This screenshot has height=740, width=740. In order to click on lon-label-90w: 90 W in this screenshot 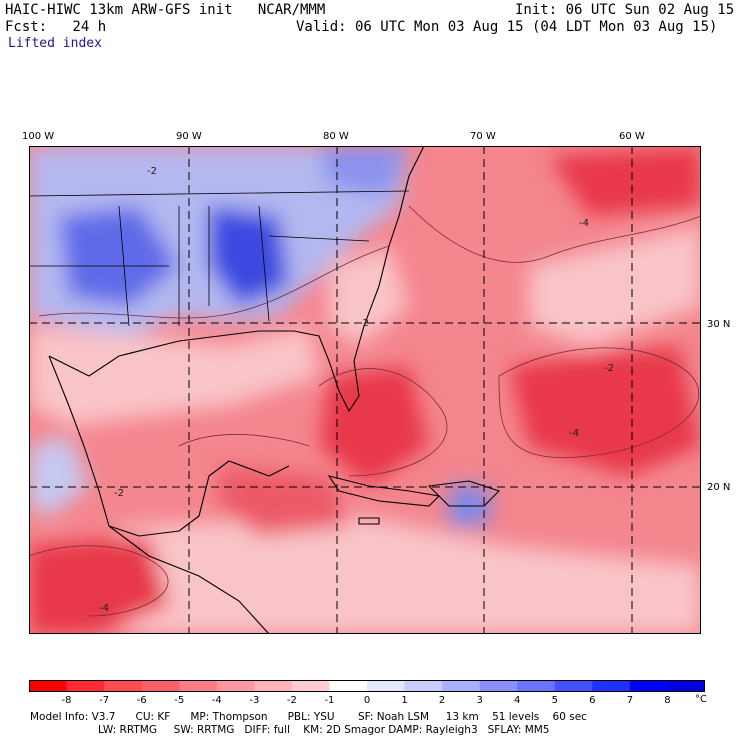, I will do `click(189, 136)`.